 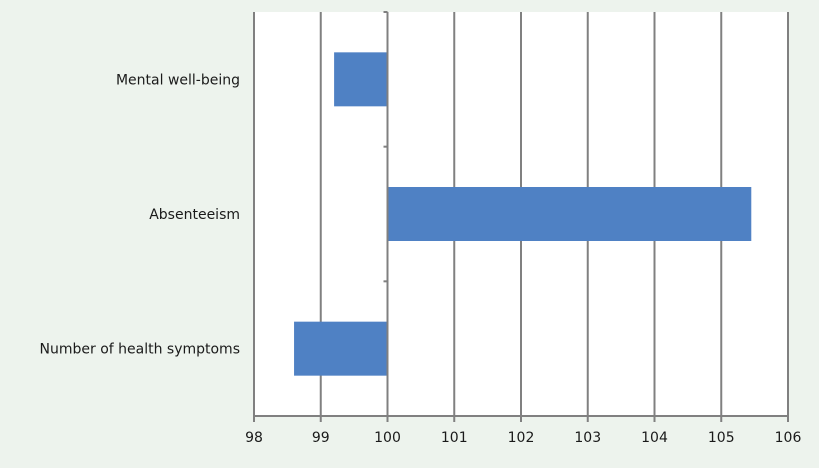 I want to click on x-tick-label: 106, so click(x=788, y=438).